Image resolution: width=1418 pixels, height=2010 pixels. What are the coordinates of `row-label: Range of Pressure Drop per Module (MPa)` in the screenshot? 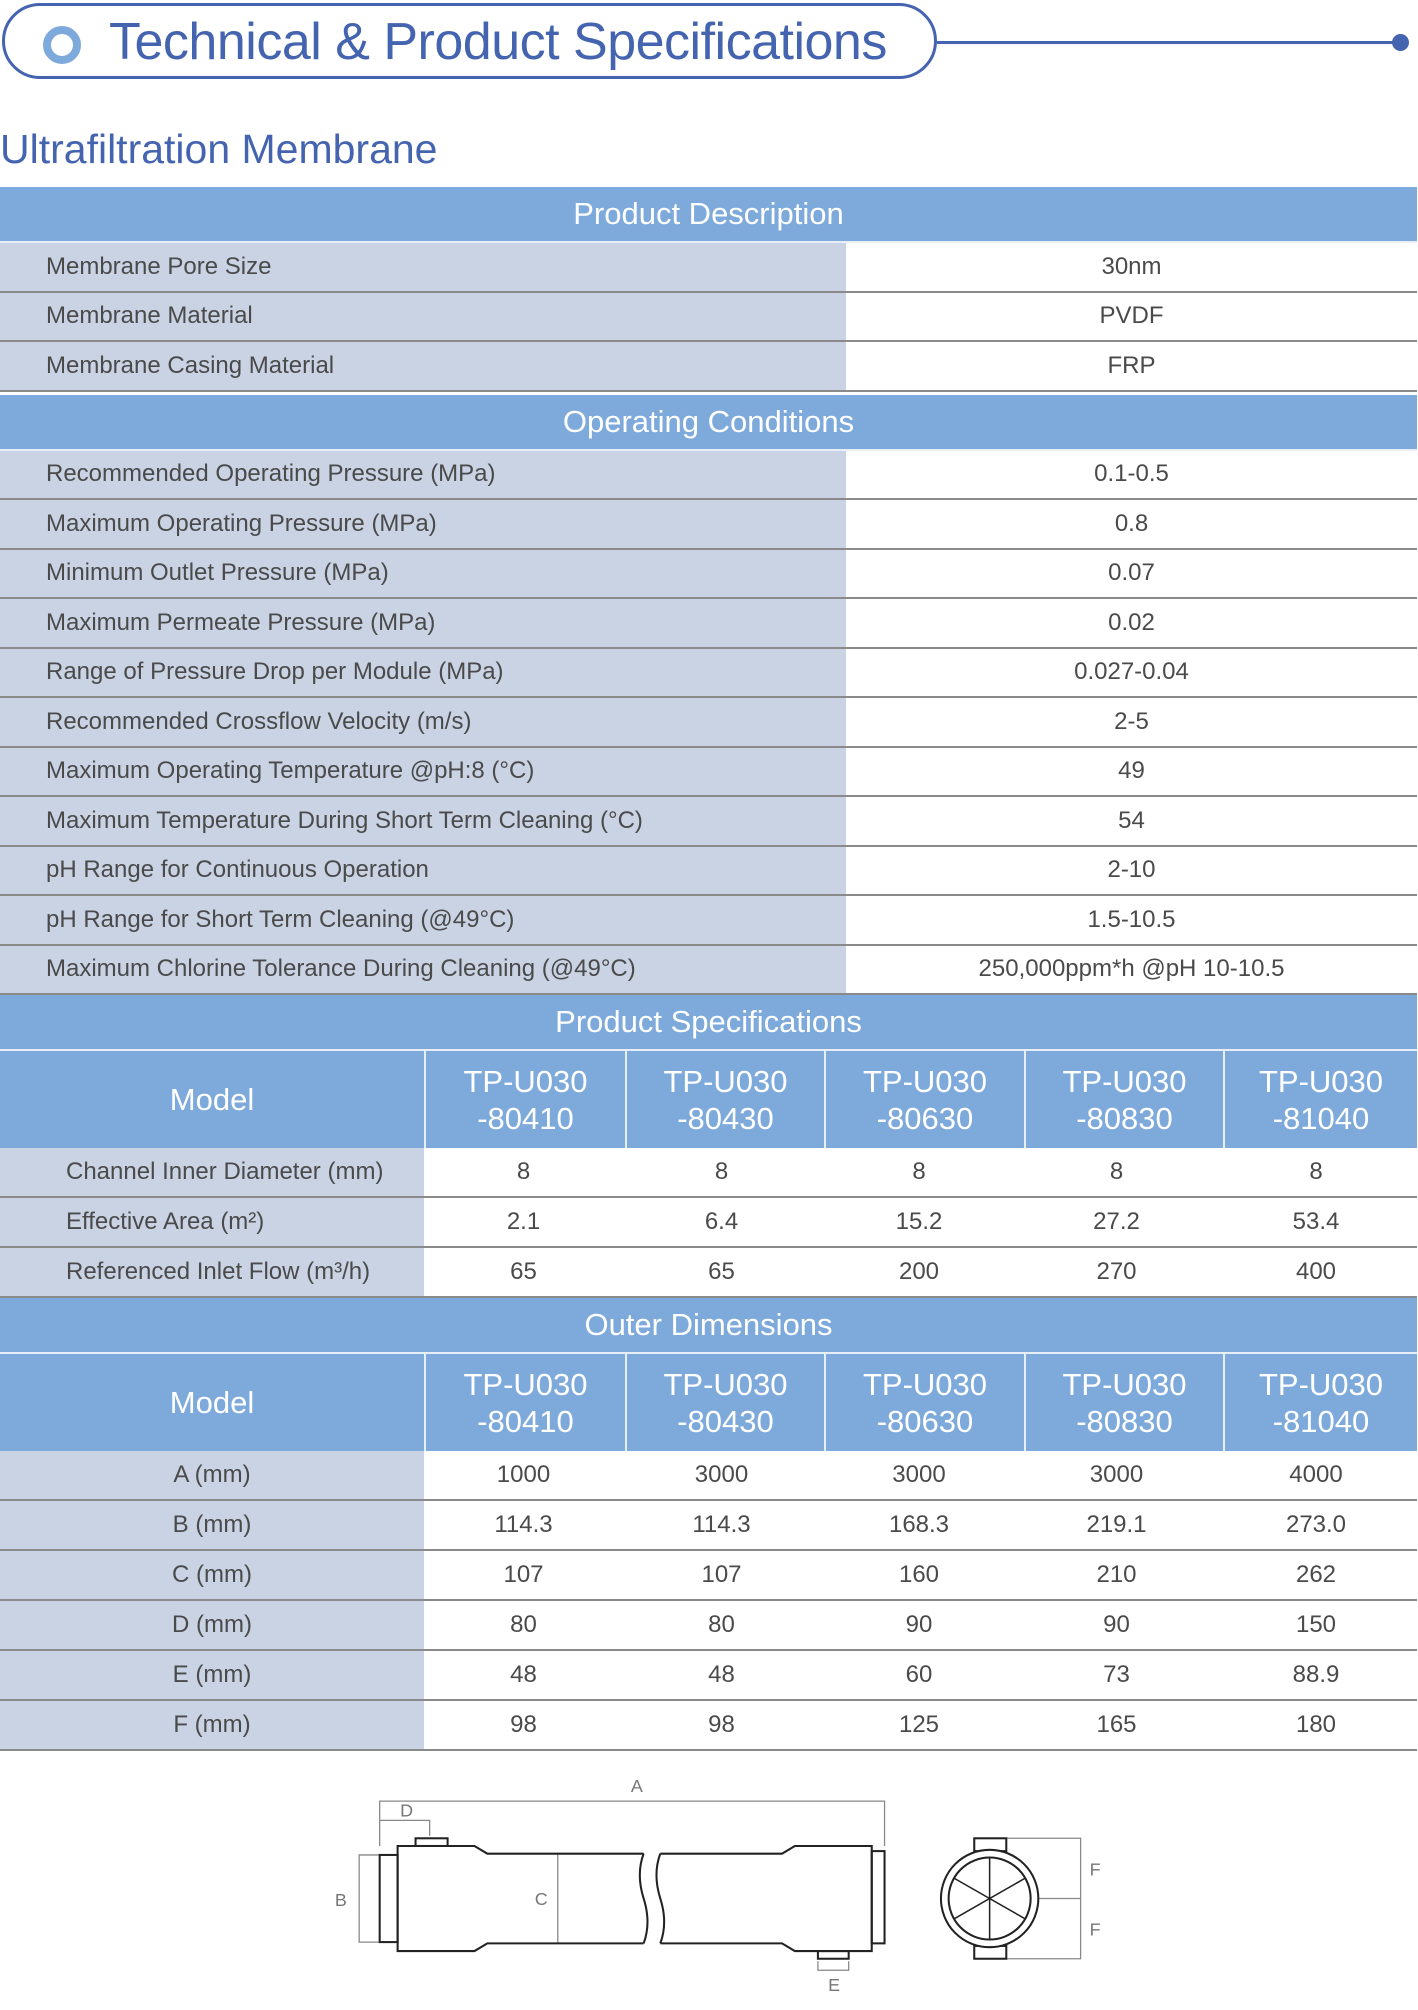 It's located at (423, 672).